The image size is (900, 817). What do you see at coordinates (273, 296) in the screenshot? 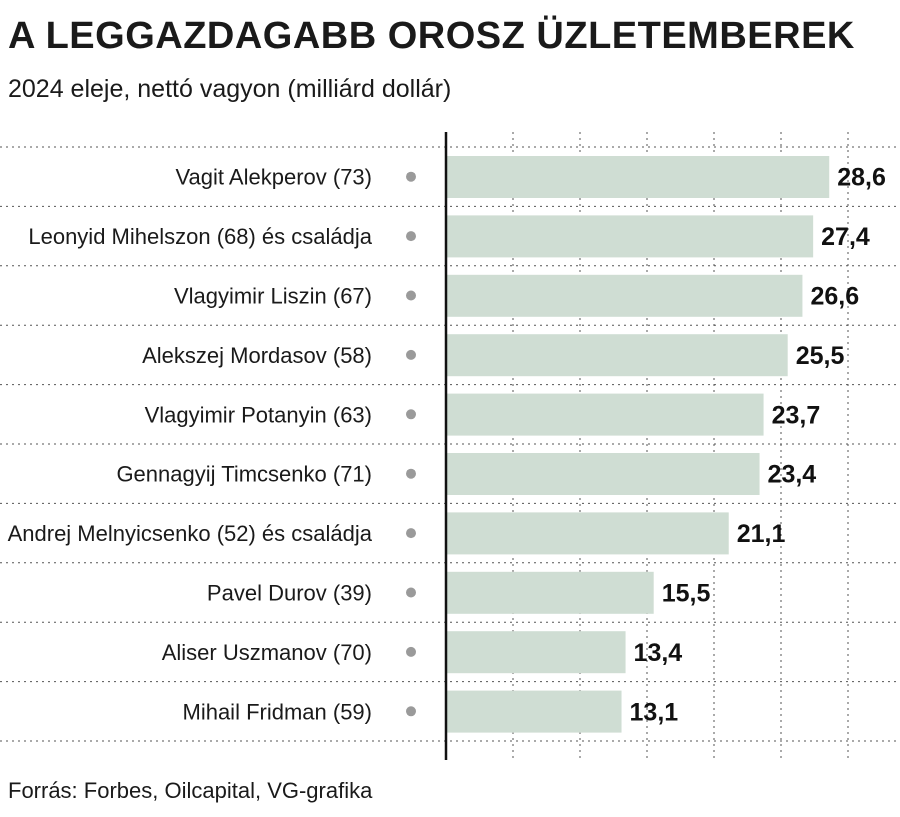
I see `category-label: Vlagyimir Liszin (67)` at bounding box center [273, 296].